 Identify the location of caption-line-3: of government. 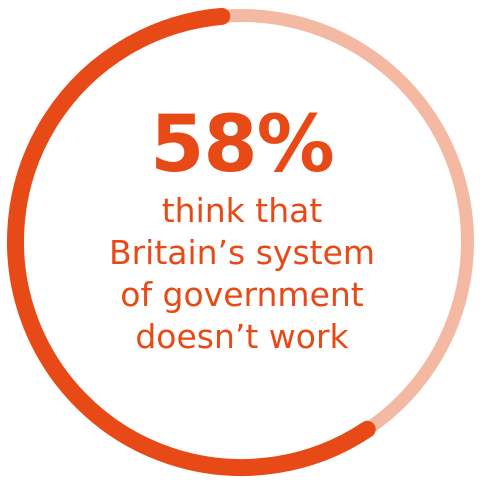
(242, 294).